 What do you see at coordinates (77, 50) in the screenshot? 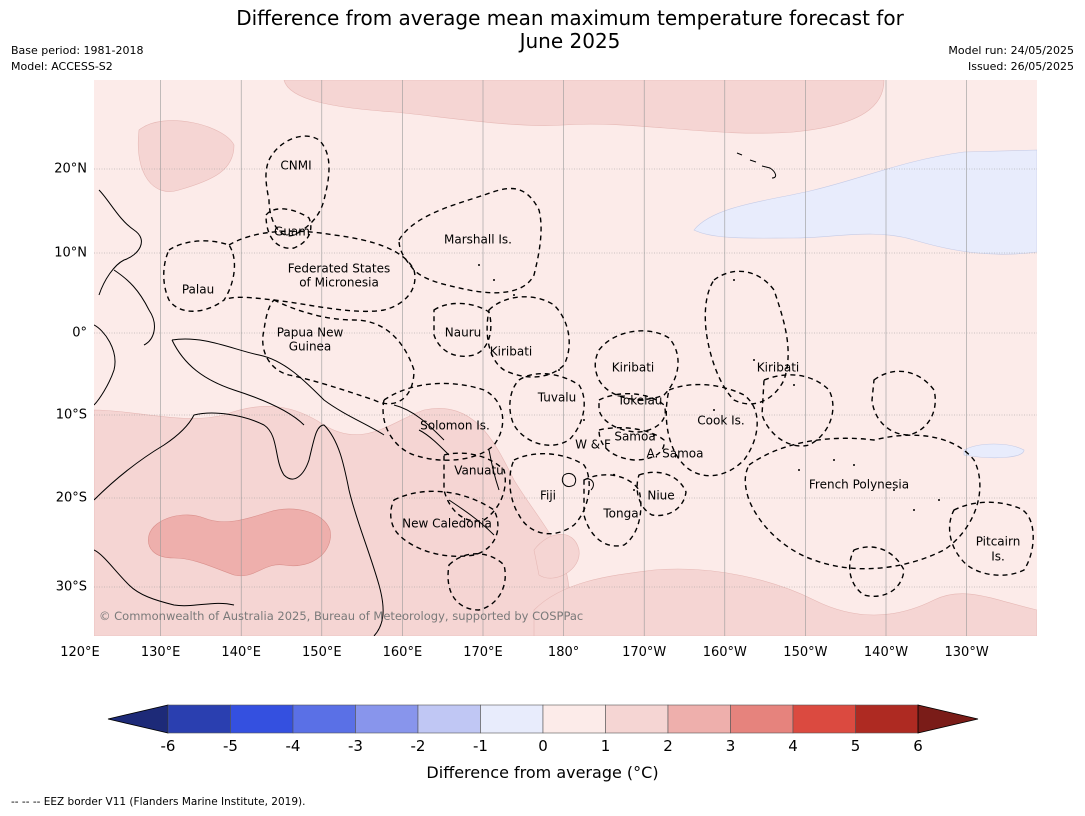
I see `base-period: Base period: 1981-2018` at bounding box center [77, 50].